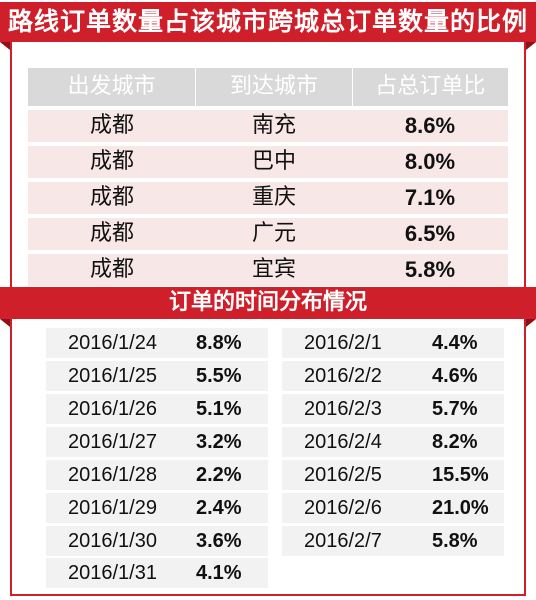  What do you see at coordinates (393, 508) in the screenshot?
I see `list-item: 2016/2/6 21.0%` at bounding box center [393, 508].